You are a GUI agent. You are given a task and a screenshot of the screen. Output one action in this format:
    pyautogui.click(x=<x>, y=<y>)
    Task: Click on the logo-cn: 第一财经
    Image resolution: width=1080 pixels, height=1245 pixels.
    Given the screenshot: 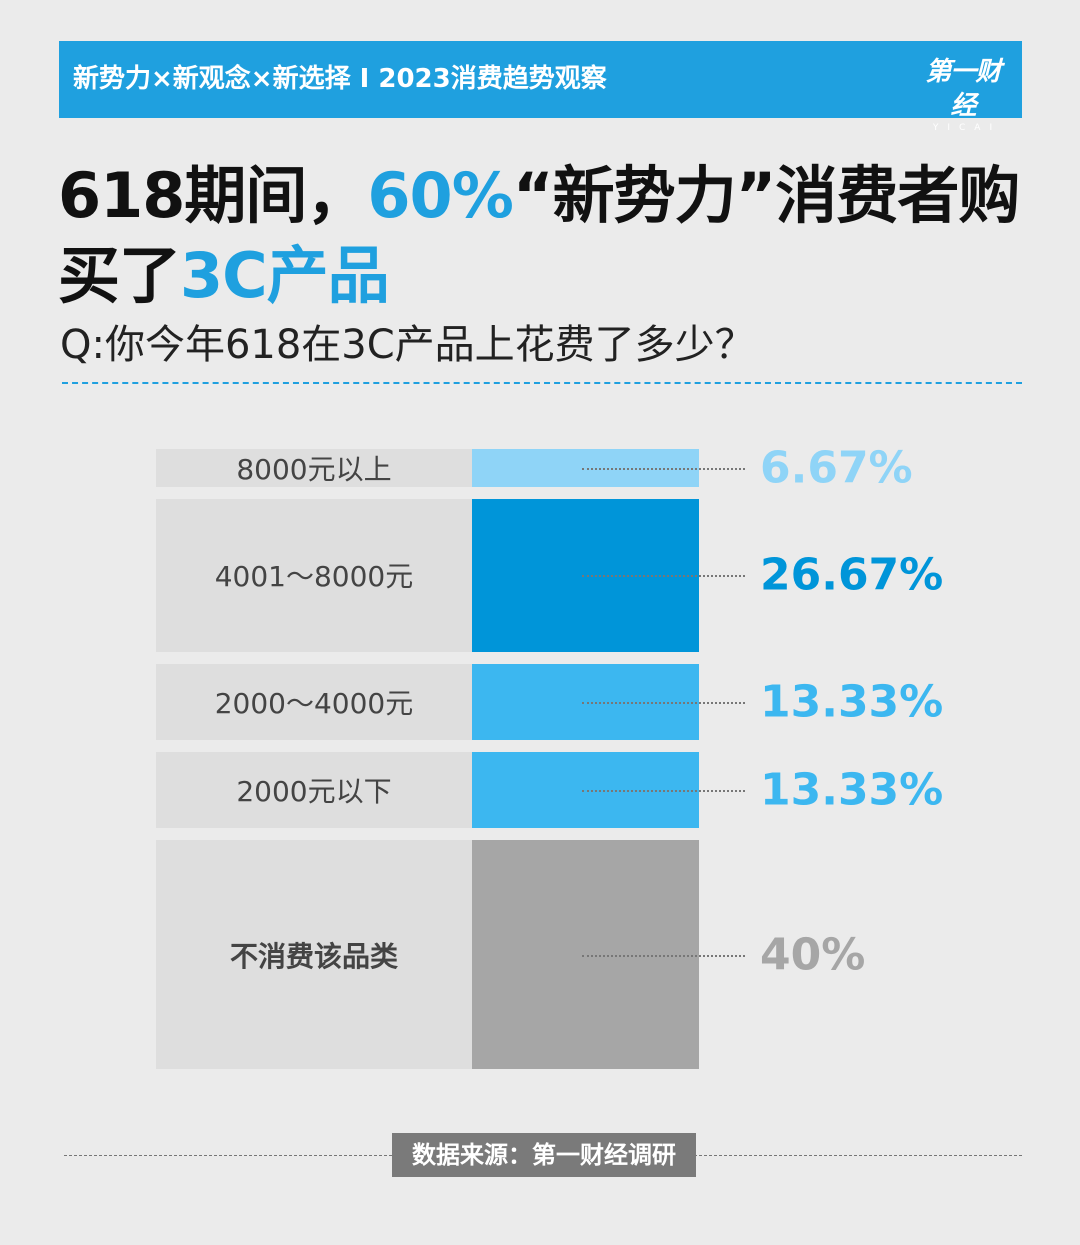 What is the action you would take?
    pyautogui.click(x=963, y=89)
    